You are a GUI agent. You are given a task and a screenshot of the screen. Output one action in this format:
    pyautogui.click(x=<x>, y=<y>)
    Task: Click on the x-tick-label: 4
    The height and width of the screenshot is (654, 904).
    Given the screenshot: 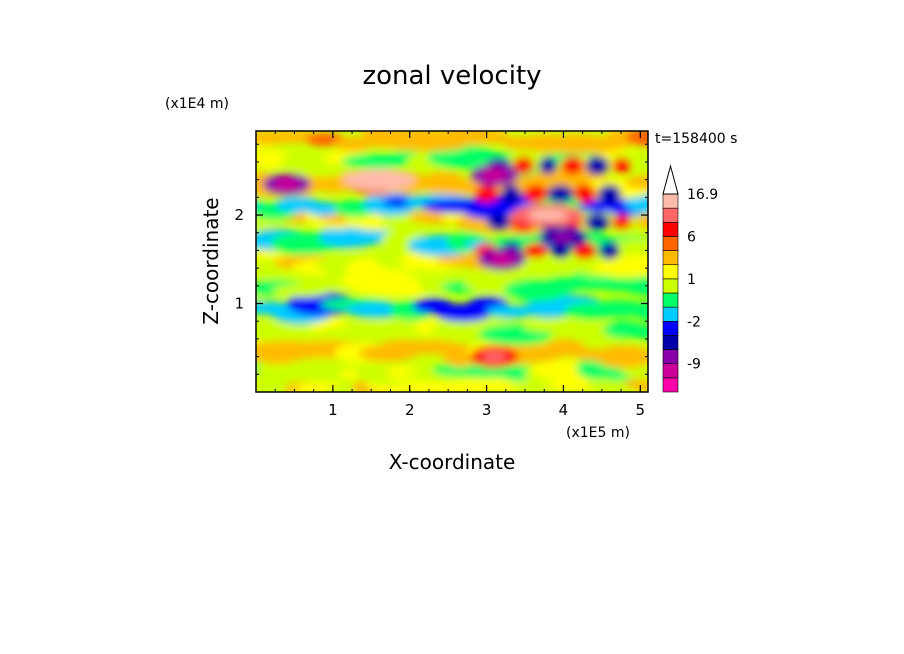 What is the action you would take?
    pyautogui.click(x=564, y=410)
    